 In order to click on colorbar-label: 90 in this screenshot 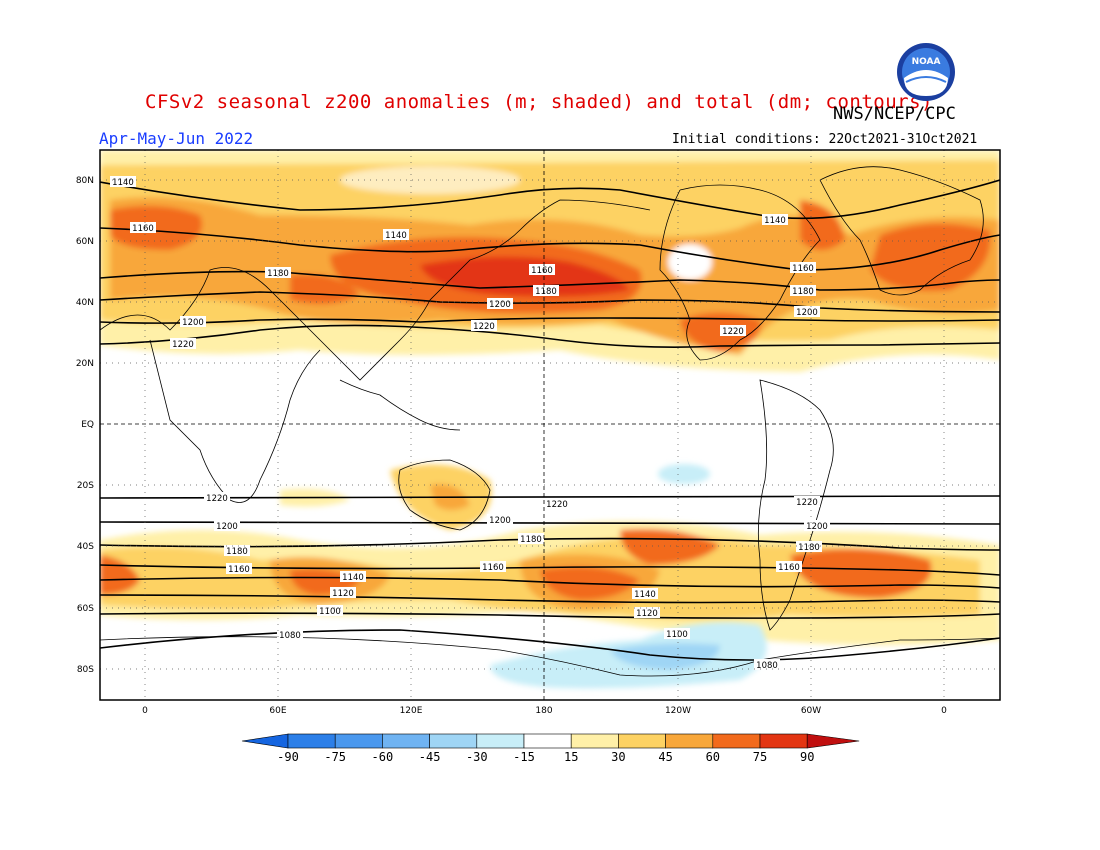, I will do `click(807, 757)`.